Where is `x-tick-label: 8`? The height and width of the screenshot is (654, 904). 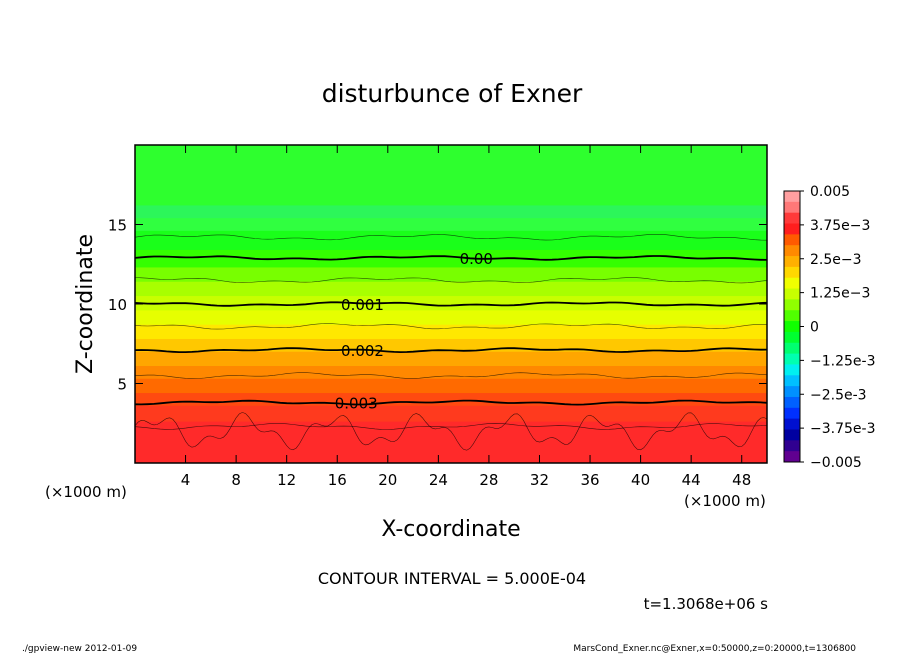
x-tick-label: 8 is located at coordinates (236, 480).